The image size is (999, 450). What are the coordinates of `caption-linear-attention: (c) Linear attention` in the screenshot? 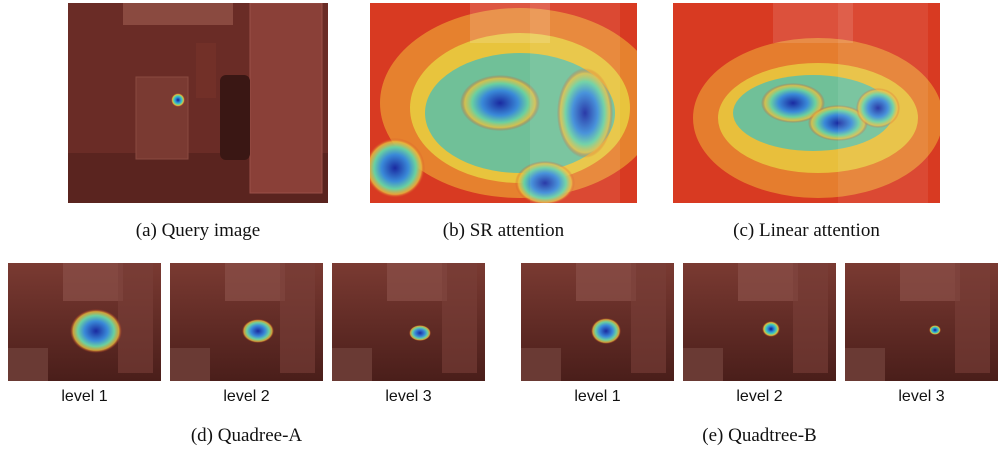 It's located at (806, 230).